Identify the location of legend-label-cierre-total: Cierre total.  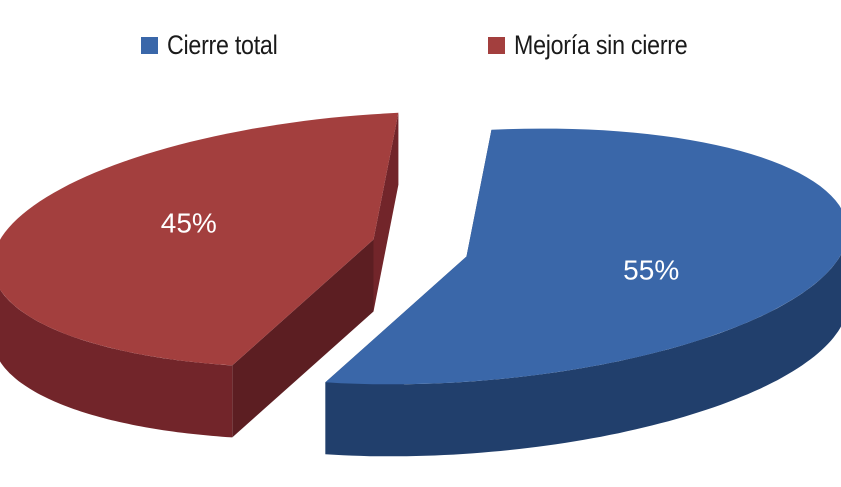
(222, 45).